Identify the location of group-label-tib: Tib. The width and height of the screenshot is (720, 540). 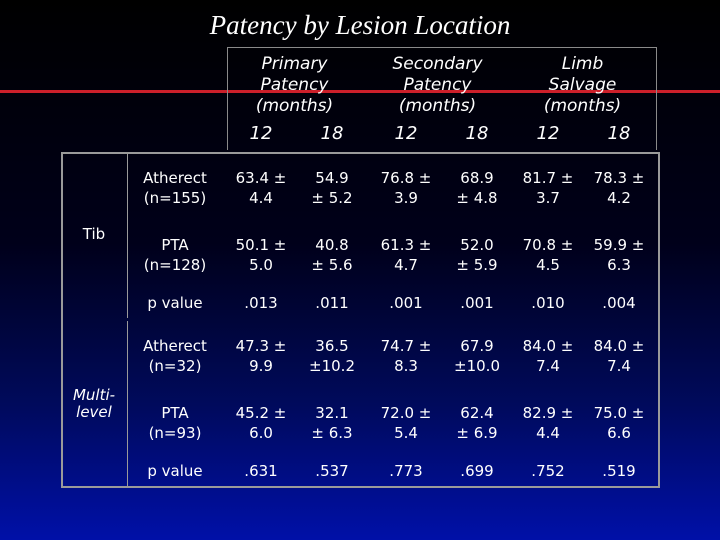
(94, 234).